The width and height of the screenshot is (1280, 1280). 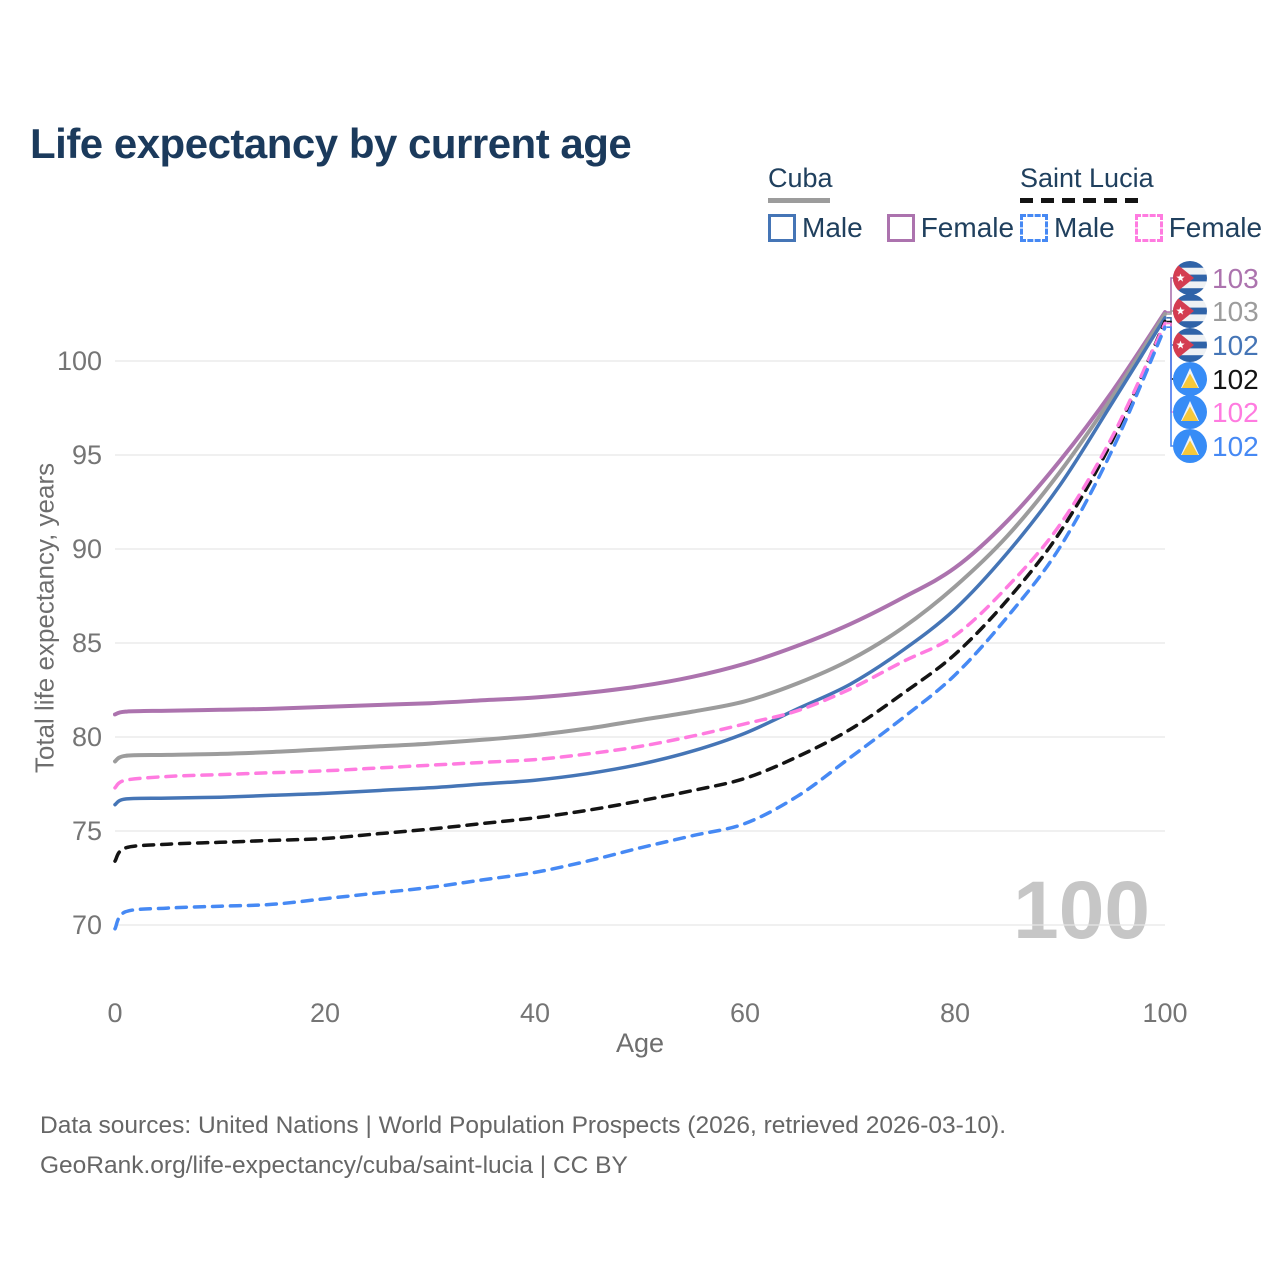 I want to click on end-value-label-cuba-female: 103, so click(x=1235, y=278).